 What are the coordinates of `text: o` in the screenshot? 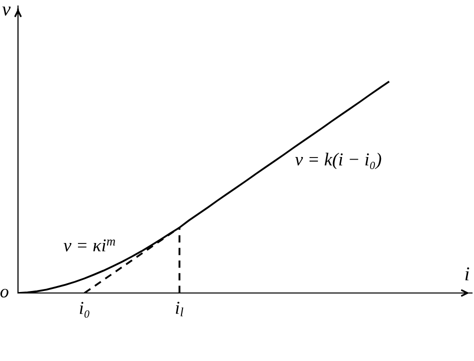 It's located at (4, 293).